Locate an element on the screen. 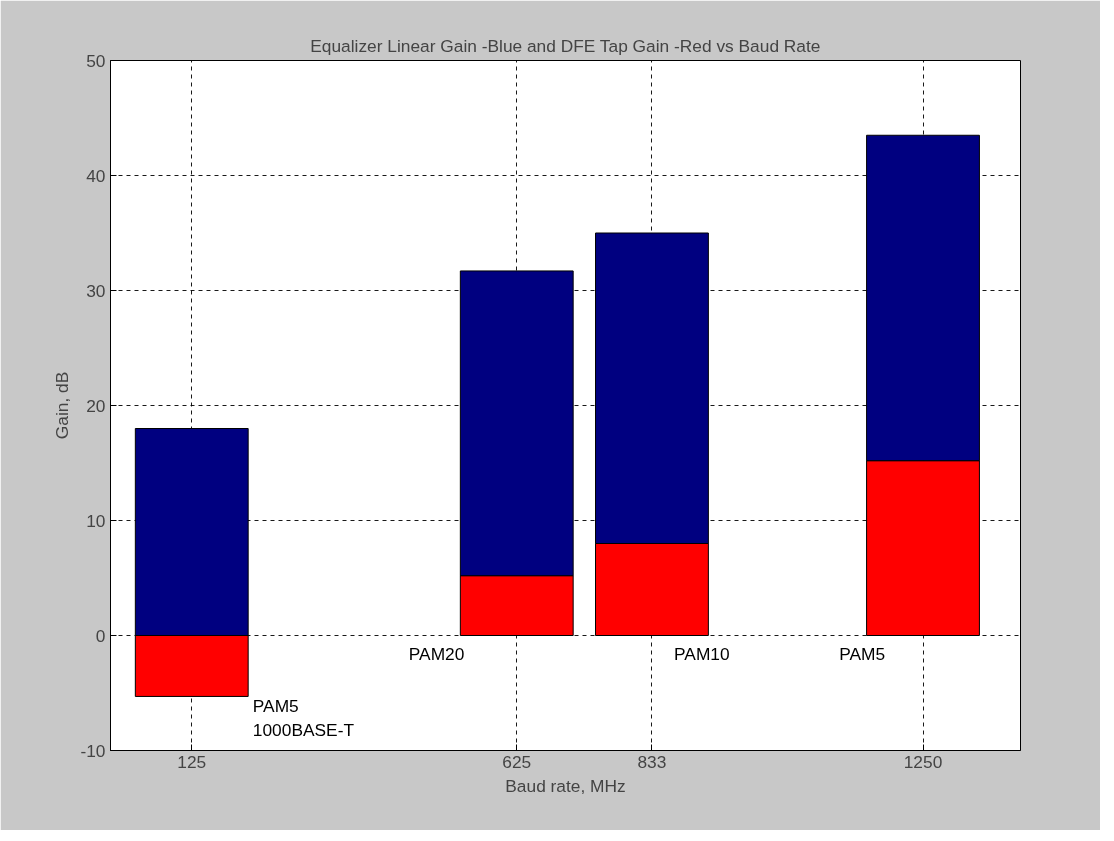  y-tick-label: 20 is located at coordinates (96, 405).